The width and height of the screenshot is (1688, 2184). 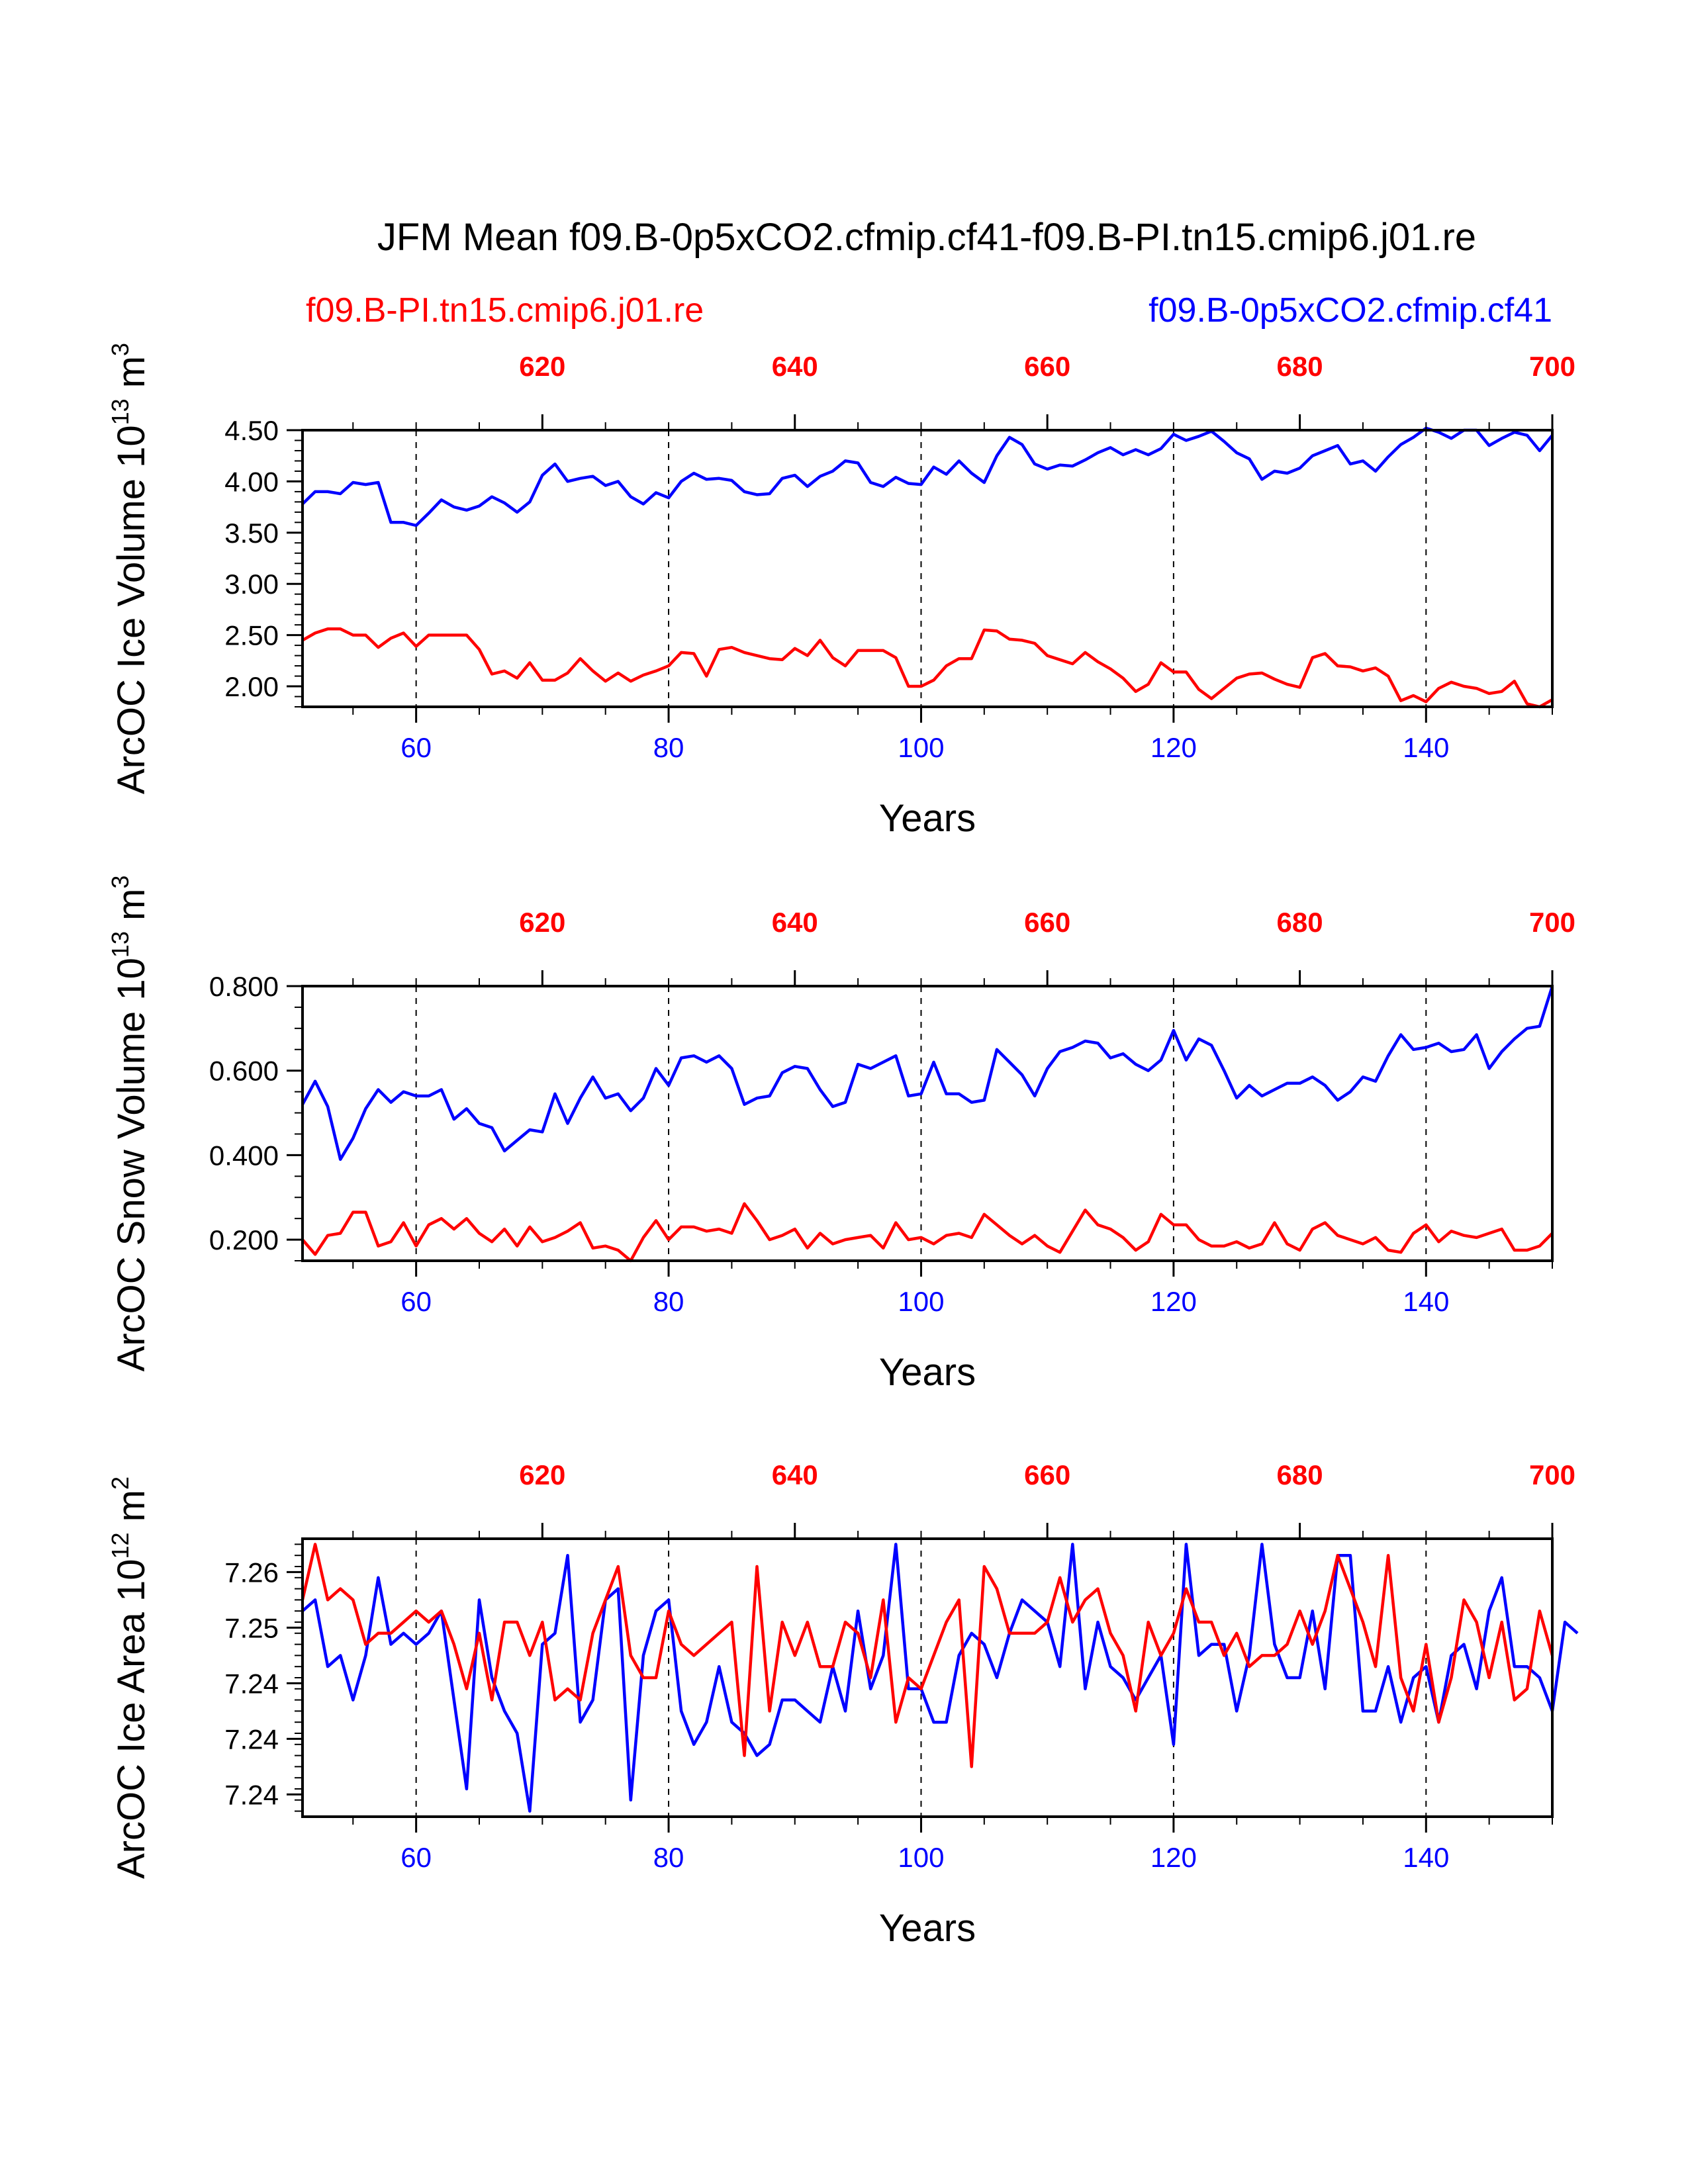 What do you see at coordinates (505, 310) in the screenshot?
I see `legend-label-red: f09.B-PI.tn15.cmip6.j01.re` at bounding box center [505, 310].